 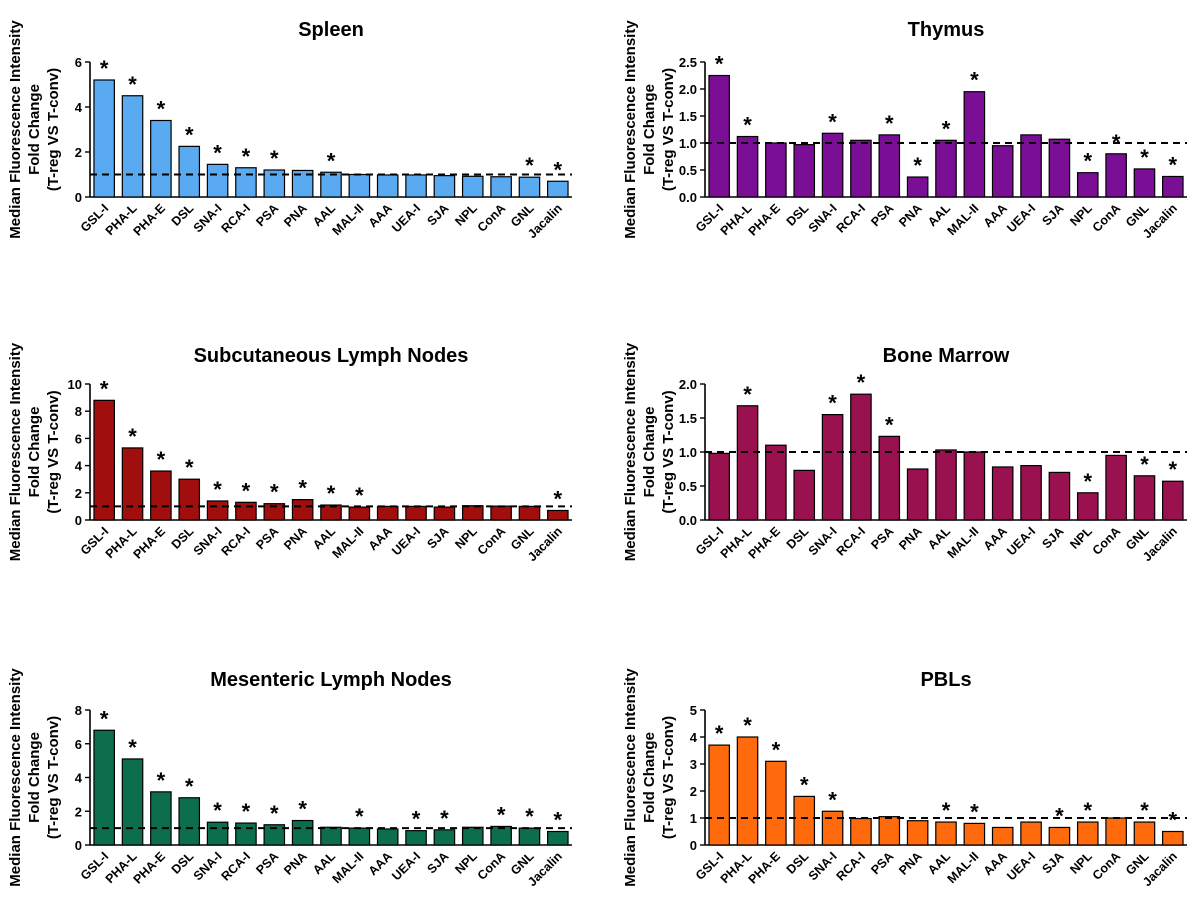 What do you see at coordinates (1087, 481) in the screenshot?
I see `significance-star-npl: *` at bounding box center [1087, 481].